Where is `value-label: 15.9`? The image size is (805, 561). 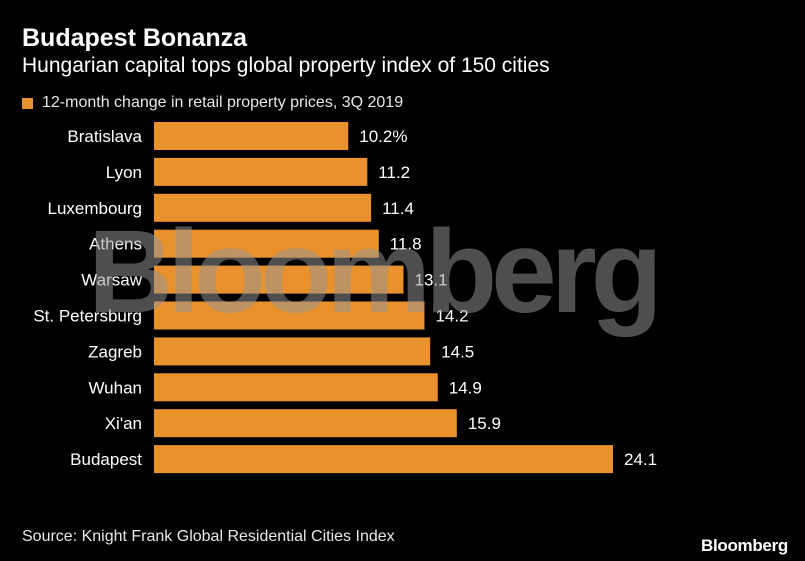
value-label: 15.9 is located at coordinates (484, 423).